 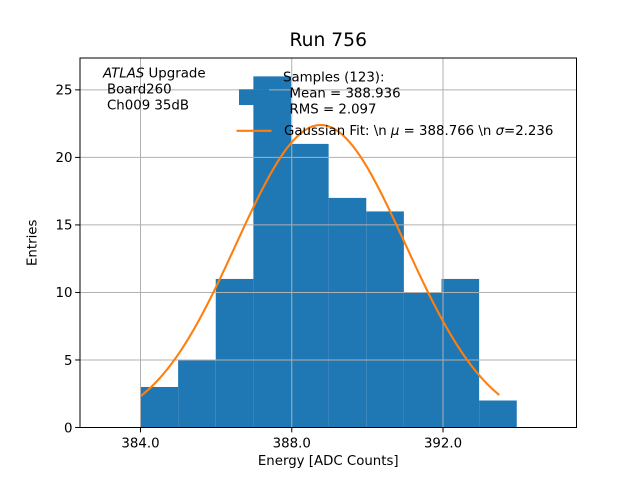 I want to click on legend-mu-symbol: μ, so click(x=394, y=131).